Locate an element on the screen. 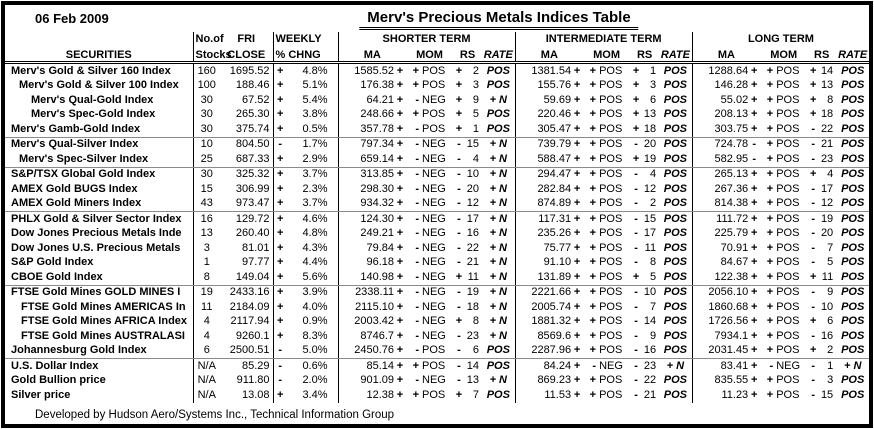 This screenshot has width=874, height=429. security-name-cell: Merv's Qual-Silver Index is located at coordinates (75, 144).